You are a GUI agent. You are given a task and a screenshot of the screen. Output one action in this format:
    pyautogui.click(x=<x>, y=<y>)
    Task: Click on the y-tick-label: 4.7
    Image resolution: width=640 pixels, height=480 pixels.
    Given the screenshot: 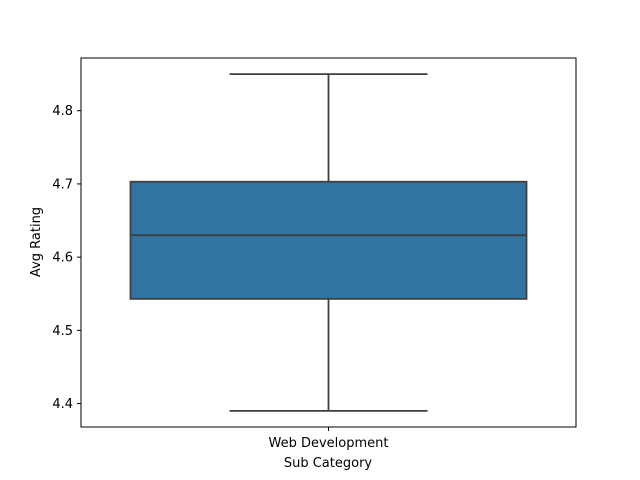 What is the action you would take?
    pyautogui.click(x=62, y=184)
    